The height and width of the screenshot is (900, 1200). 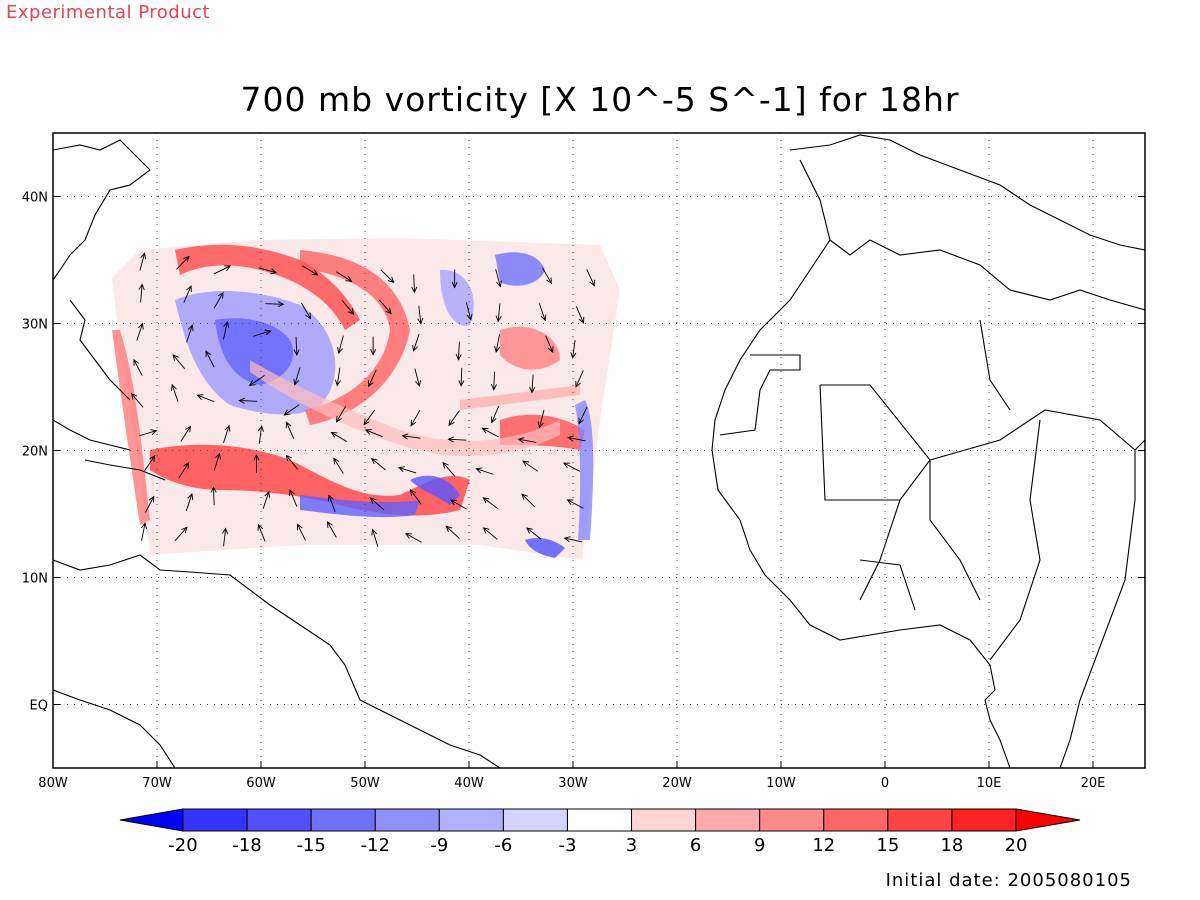 I want to click on colorbar-label: 20, so click(x=1016, y=845).